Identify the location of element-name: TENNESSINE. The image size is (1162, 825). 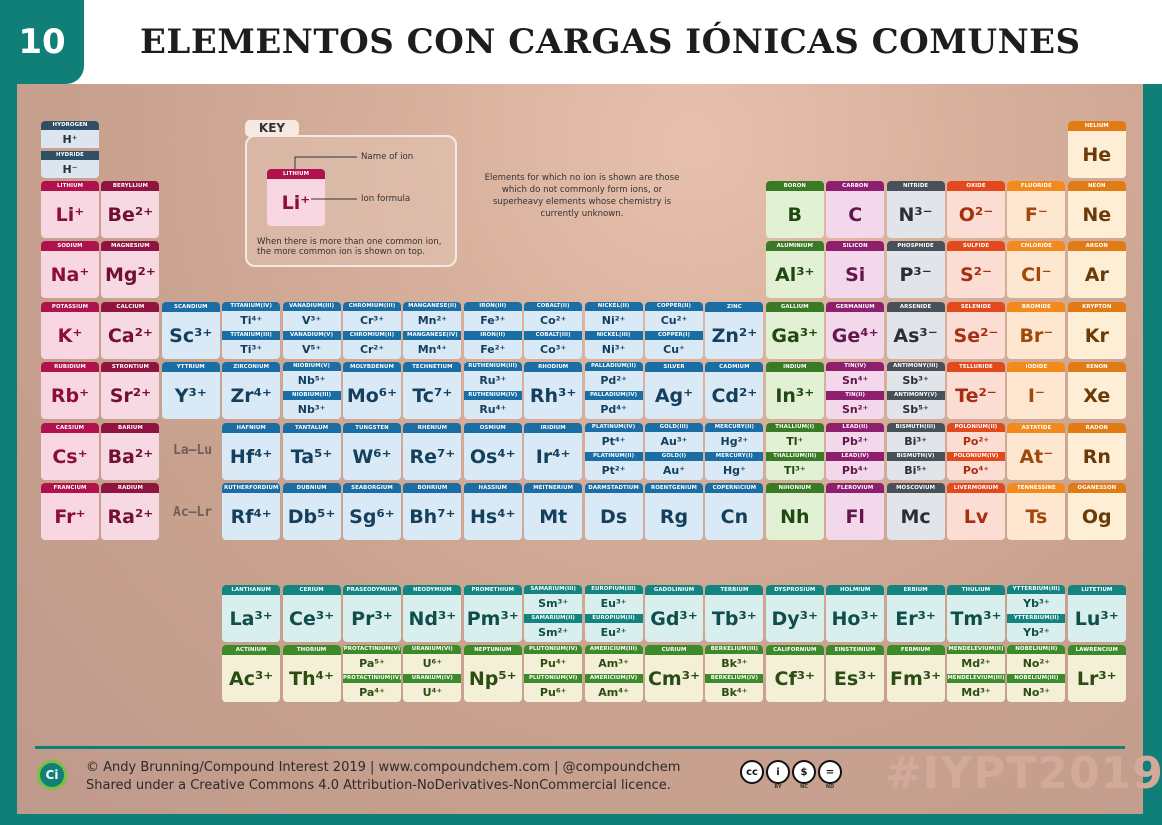
(1036, 488).